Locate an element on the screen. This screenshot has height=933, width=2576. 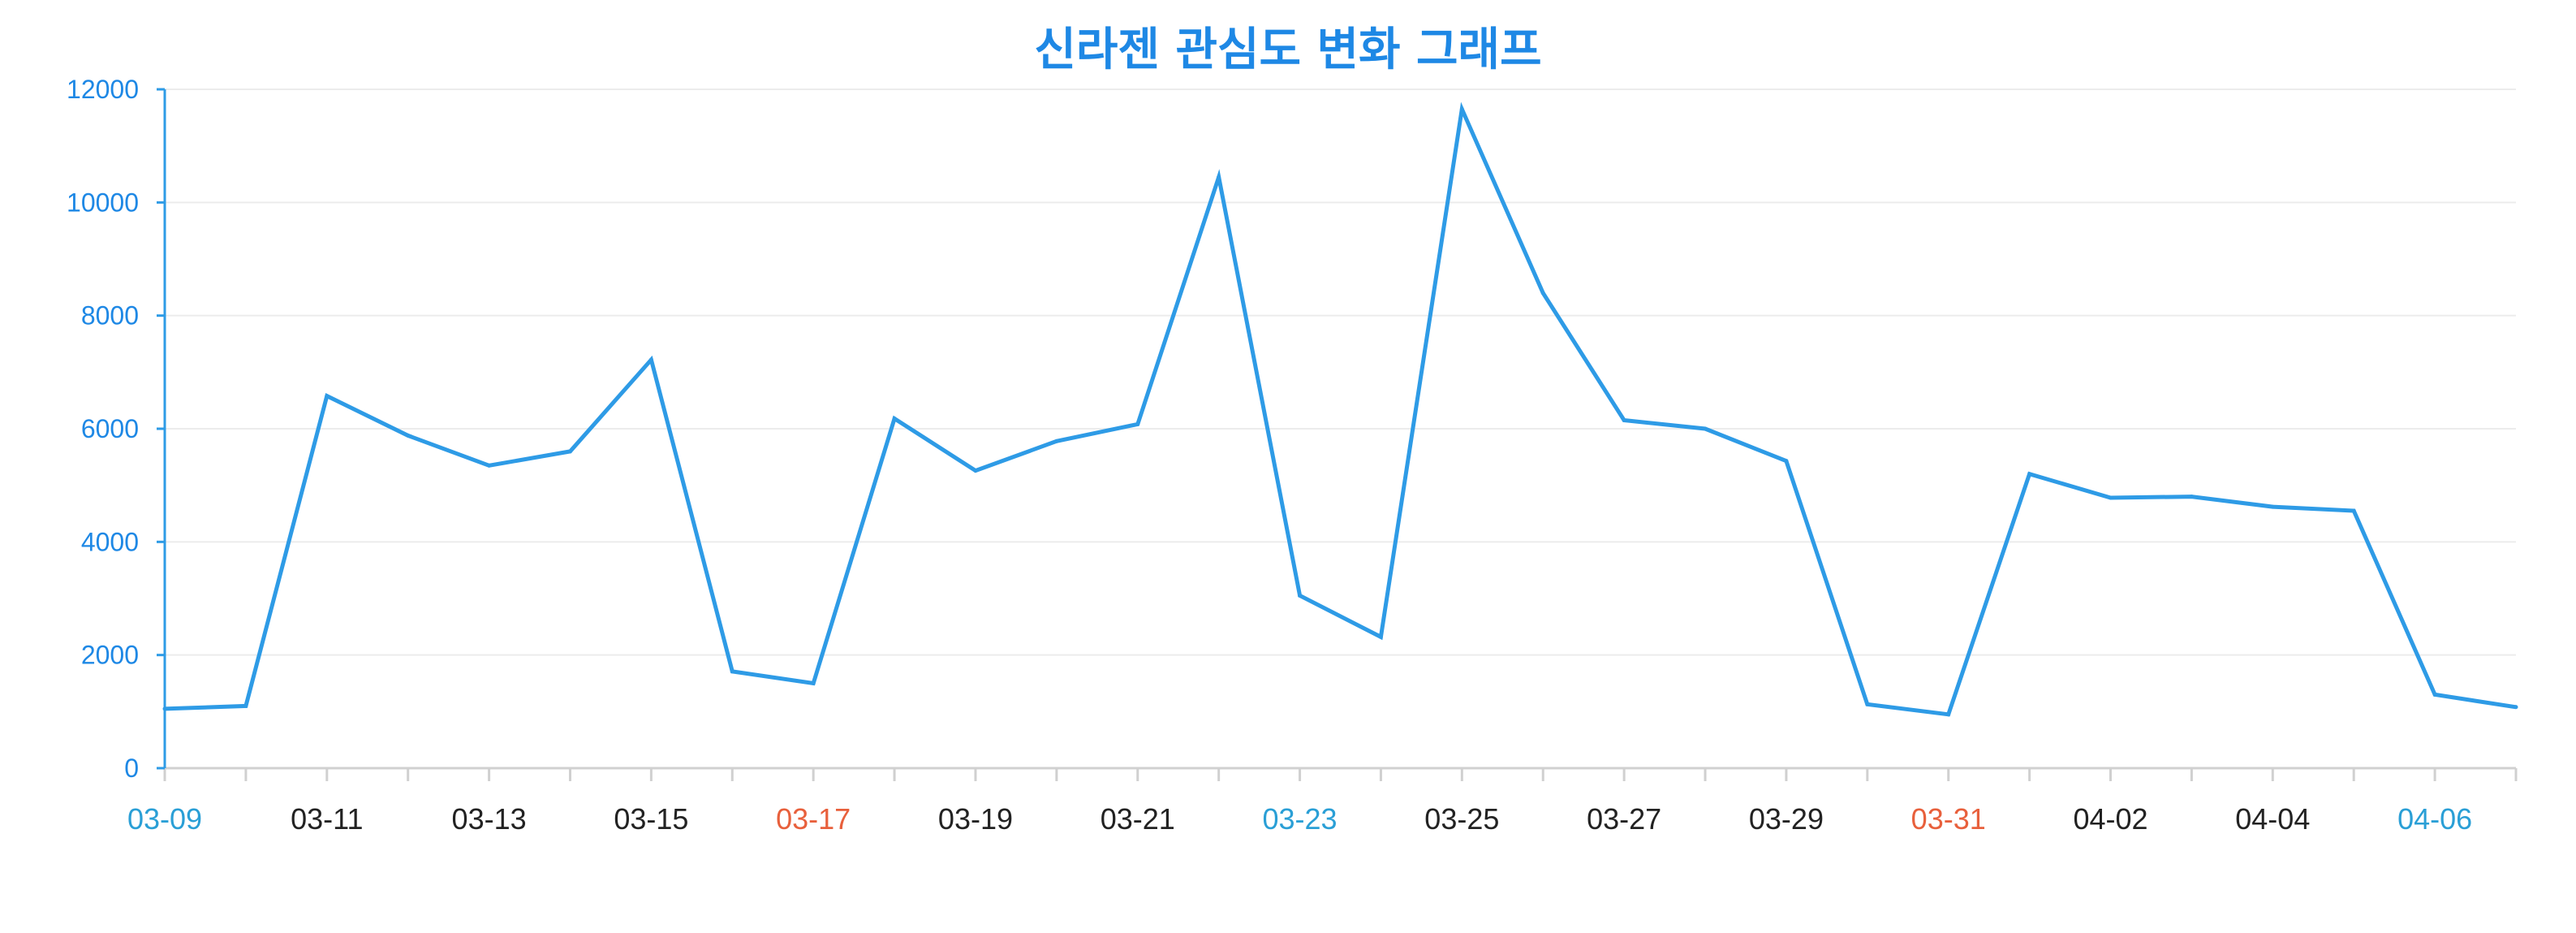
x-tick-label-03-23: 03-23 is located at coordinates (1301, 819).